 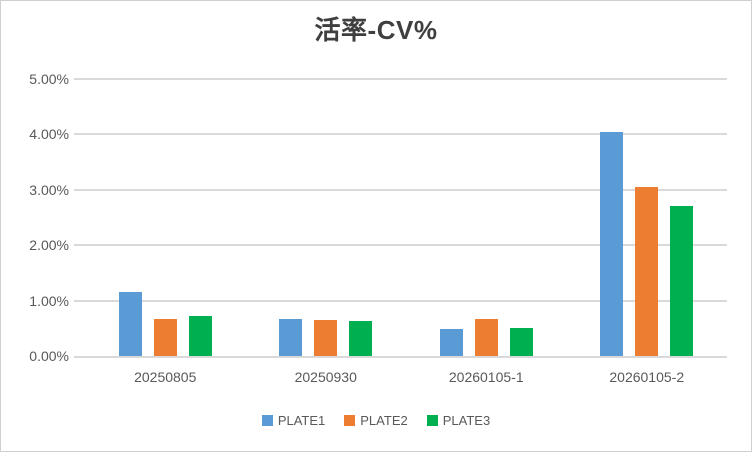 I want to click on legend-label: PLATE3, so click(x=466, y=420).